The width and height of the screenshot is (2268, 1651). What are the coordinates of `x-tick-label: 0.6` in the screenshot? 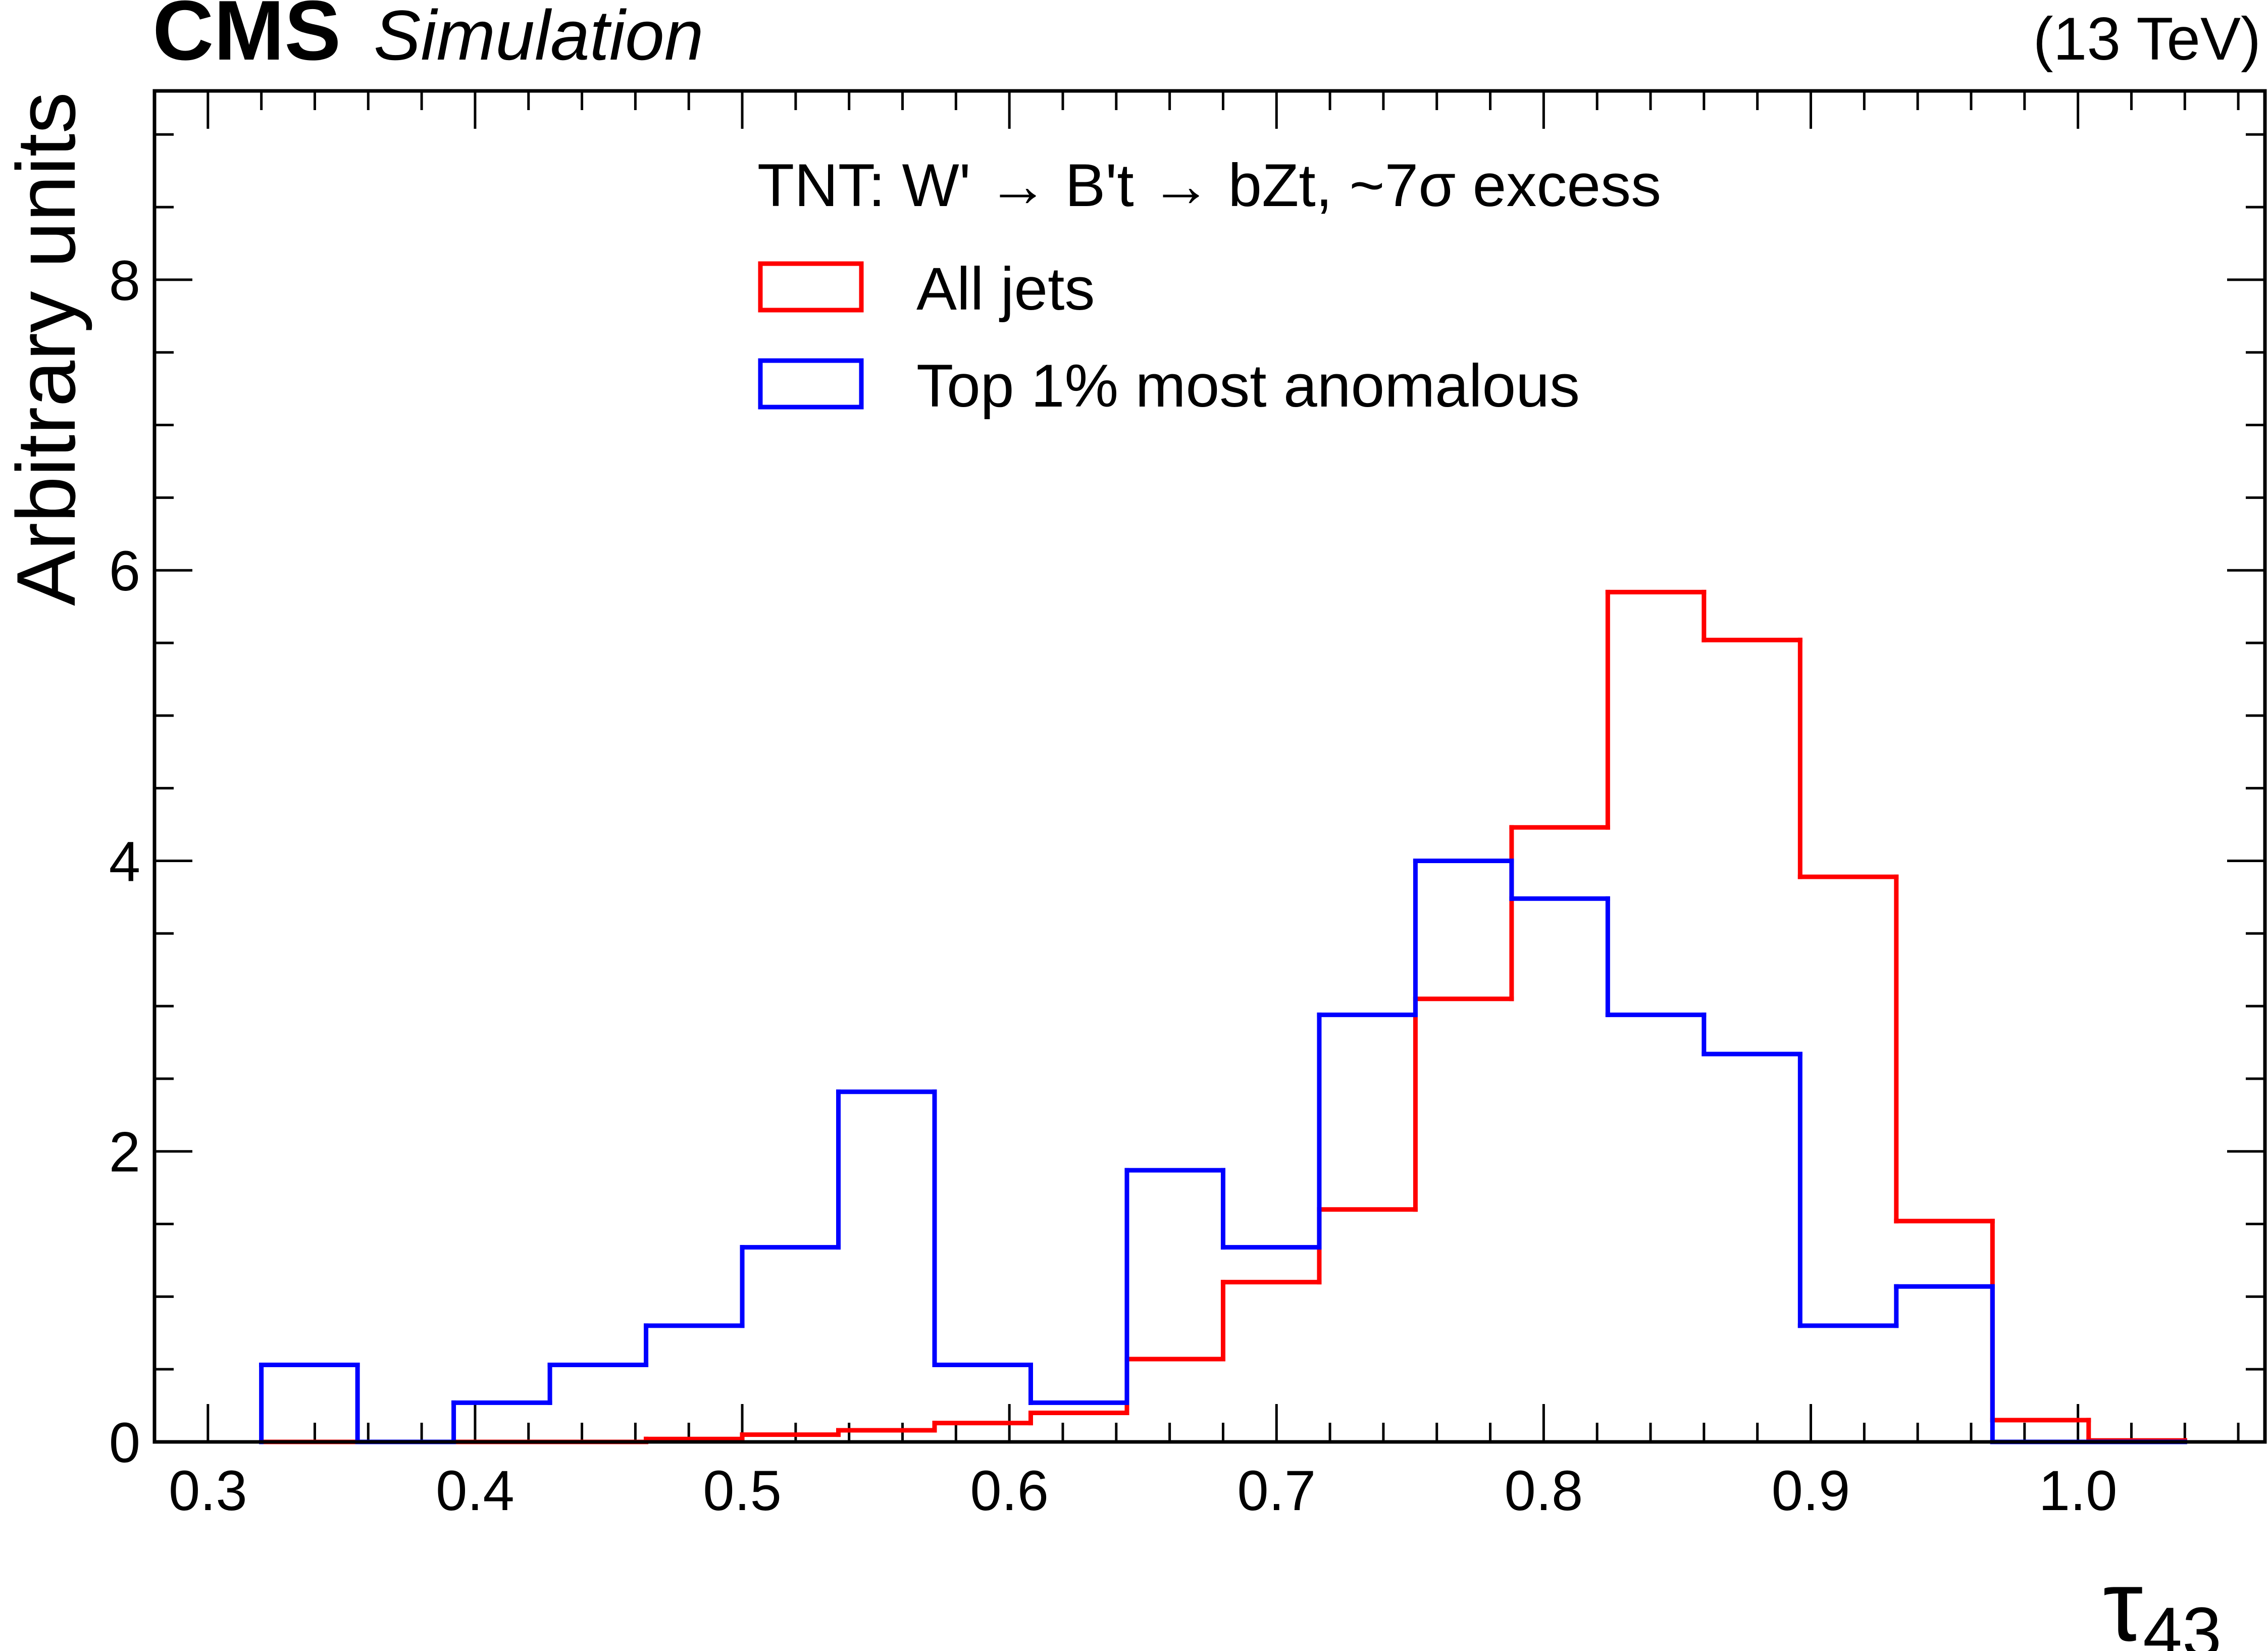 It's located at (1009, 1490).